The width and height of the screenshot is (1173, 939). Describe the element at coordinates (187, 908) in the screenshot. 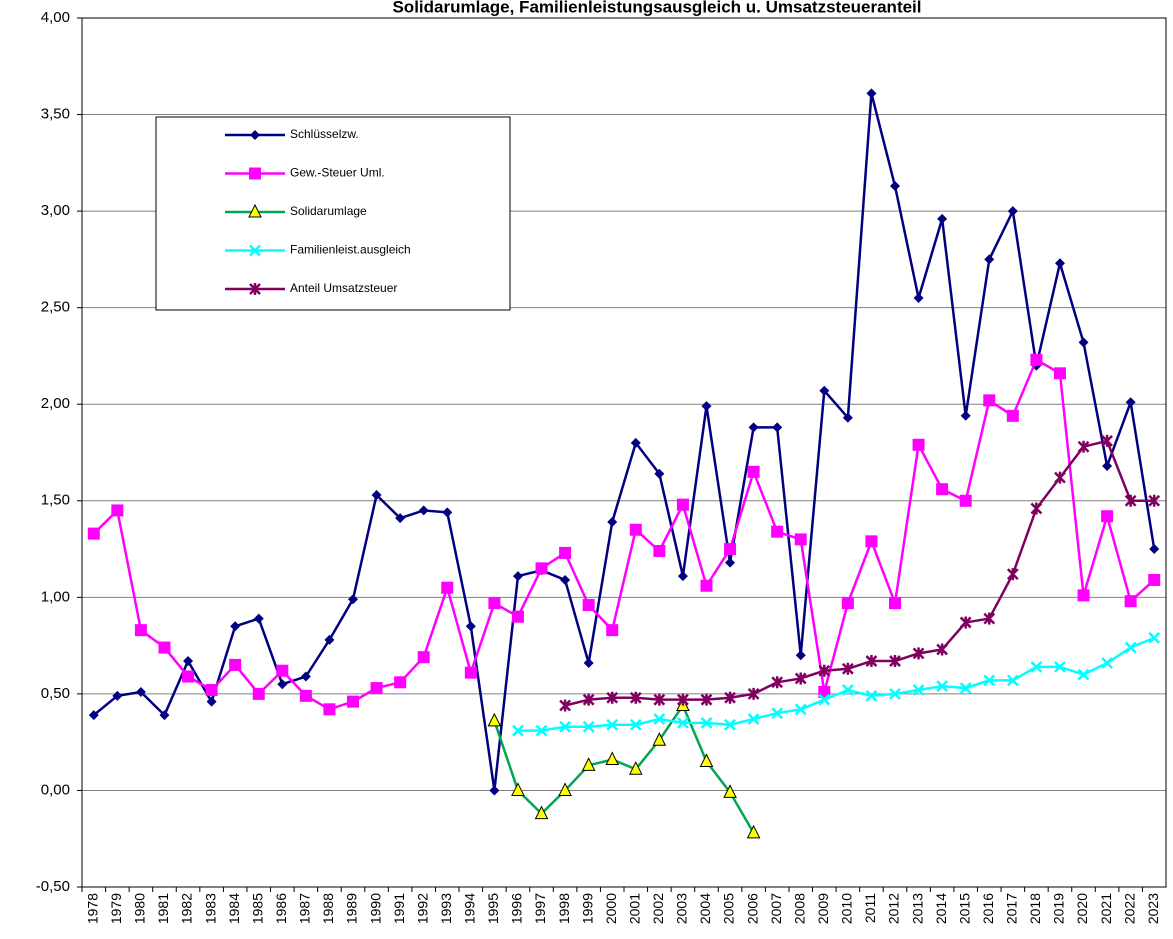

I see `x-tick-label: 1982` at that location.